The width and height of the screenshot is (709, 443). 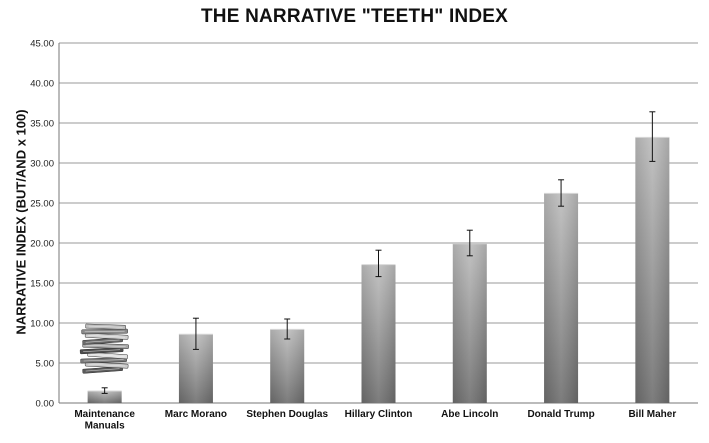 What do you see at coordinates (42, 244) in the screenshot?
I see `y-tick-label: 20.00` at bounding box center [42, 244].